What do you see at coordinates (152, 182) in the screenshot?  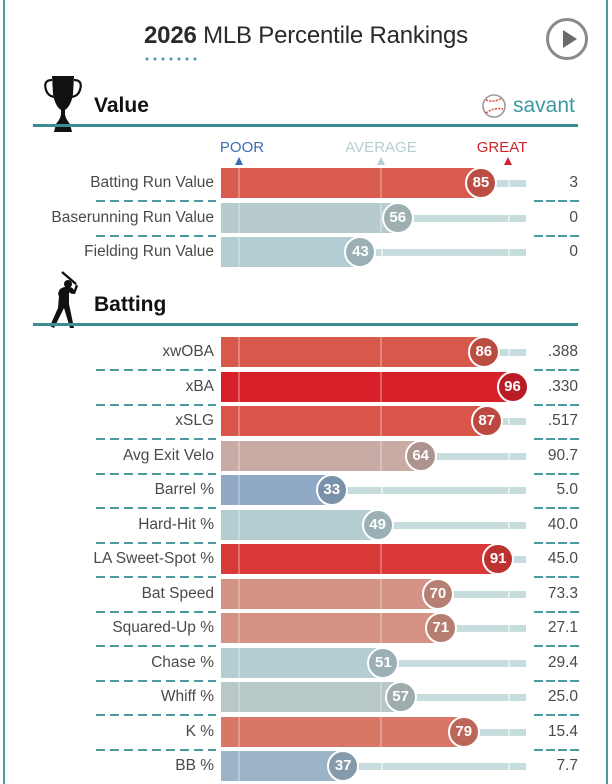 I see `metric-label: Batting Run Value` at bounding box center [152, 182].